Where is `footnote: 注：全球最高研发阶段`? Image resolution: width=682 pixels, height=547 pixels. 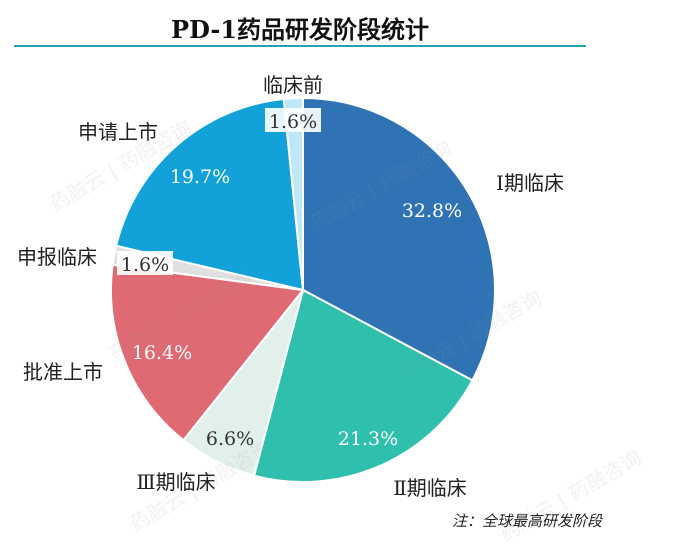 footnote: 注：全球最高研发阶段 is located at coordinates (527, 521).